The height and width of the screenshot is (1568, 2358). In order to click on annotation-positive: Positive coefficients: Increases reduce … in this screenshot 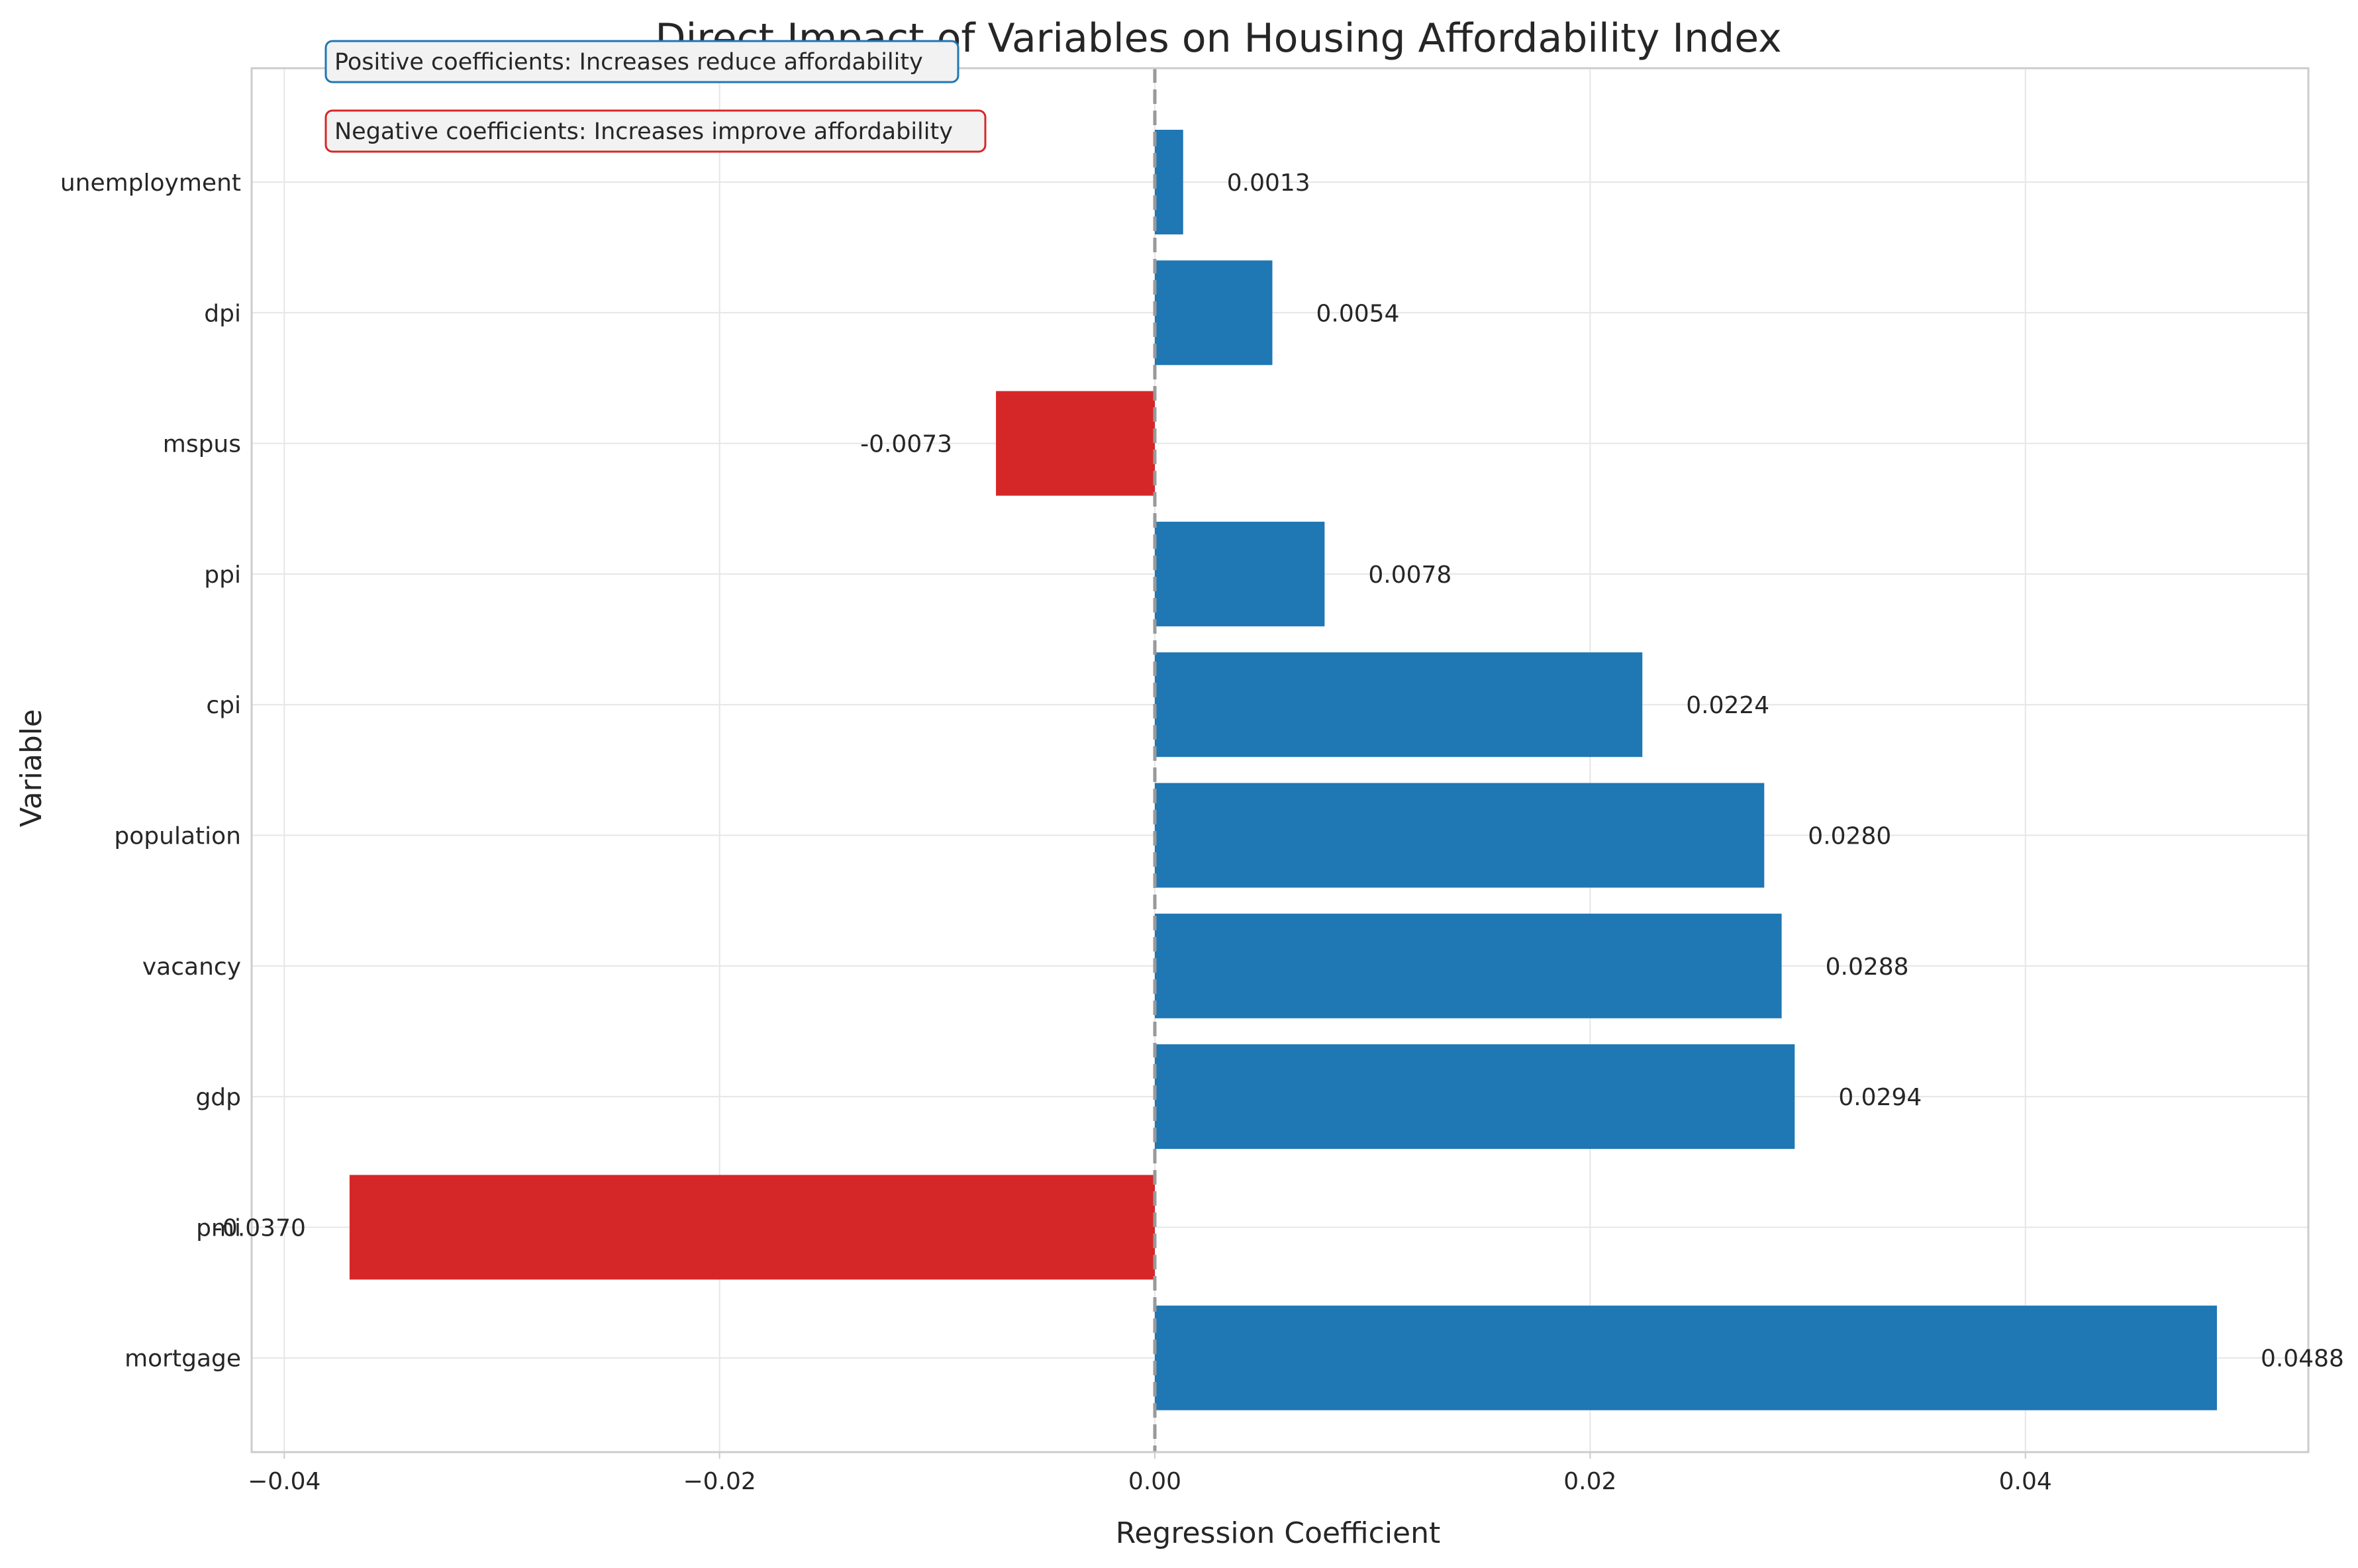, I will do `click(642, 61)`.